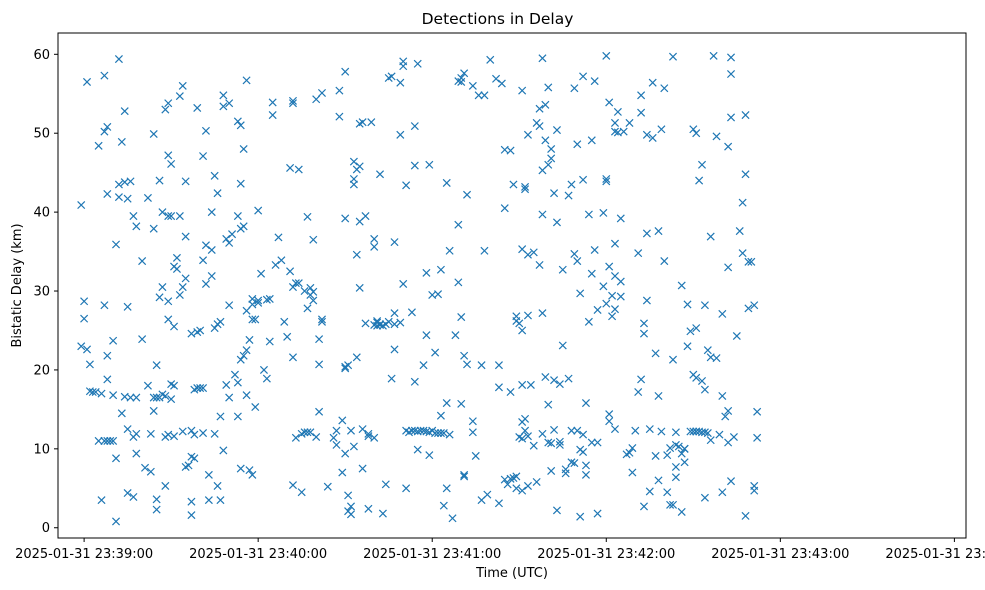  I want to click on y-tick-label: 40, so click(41, 213).